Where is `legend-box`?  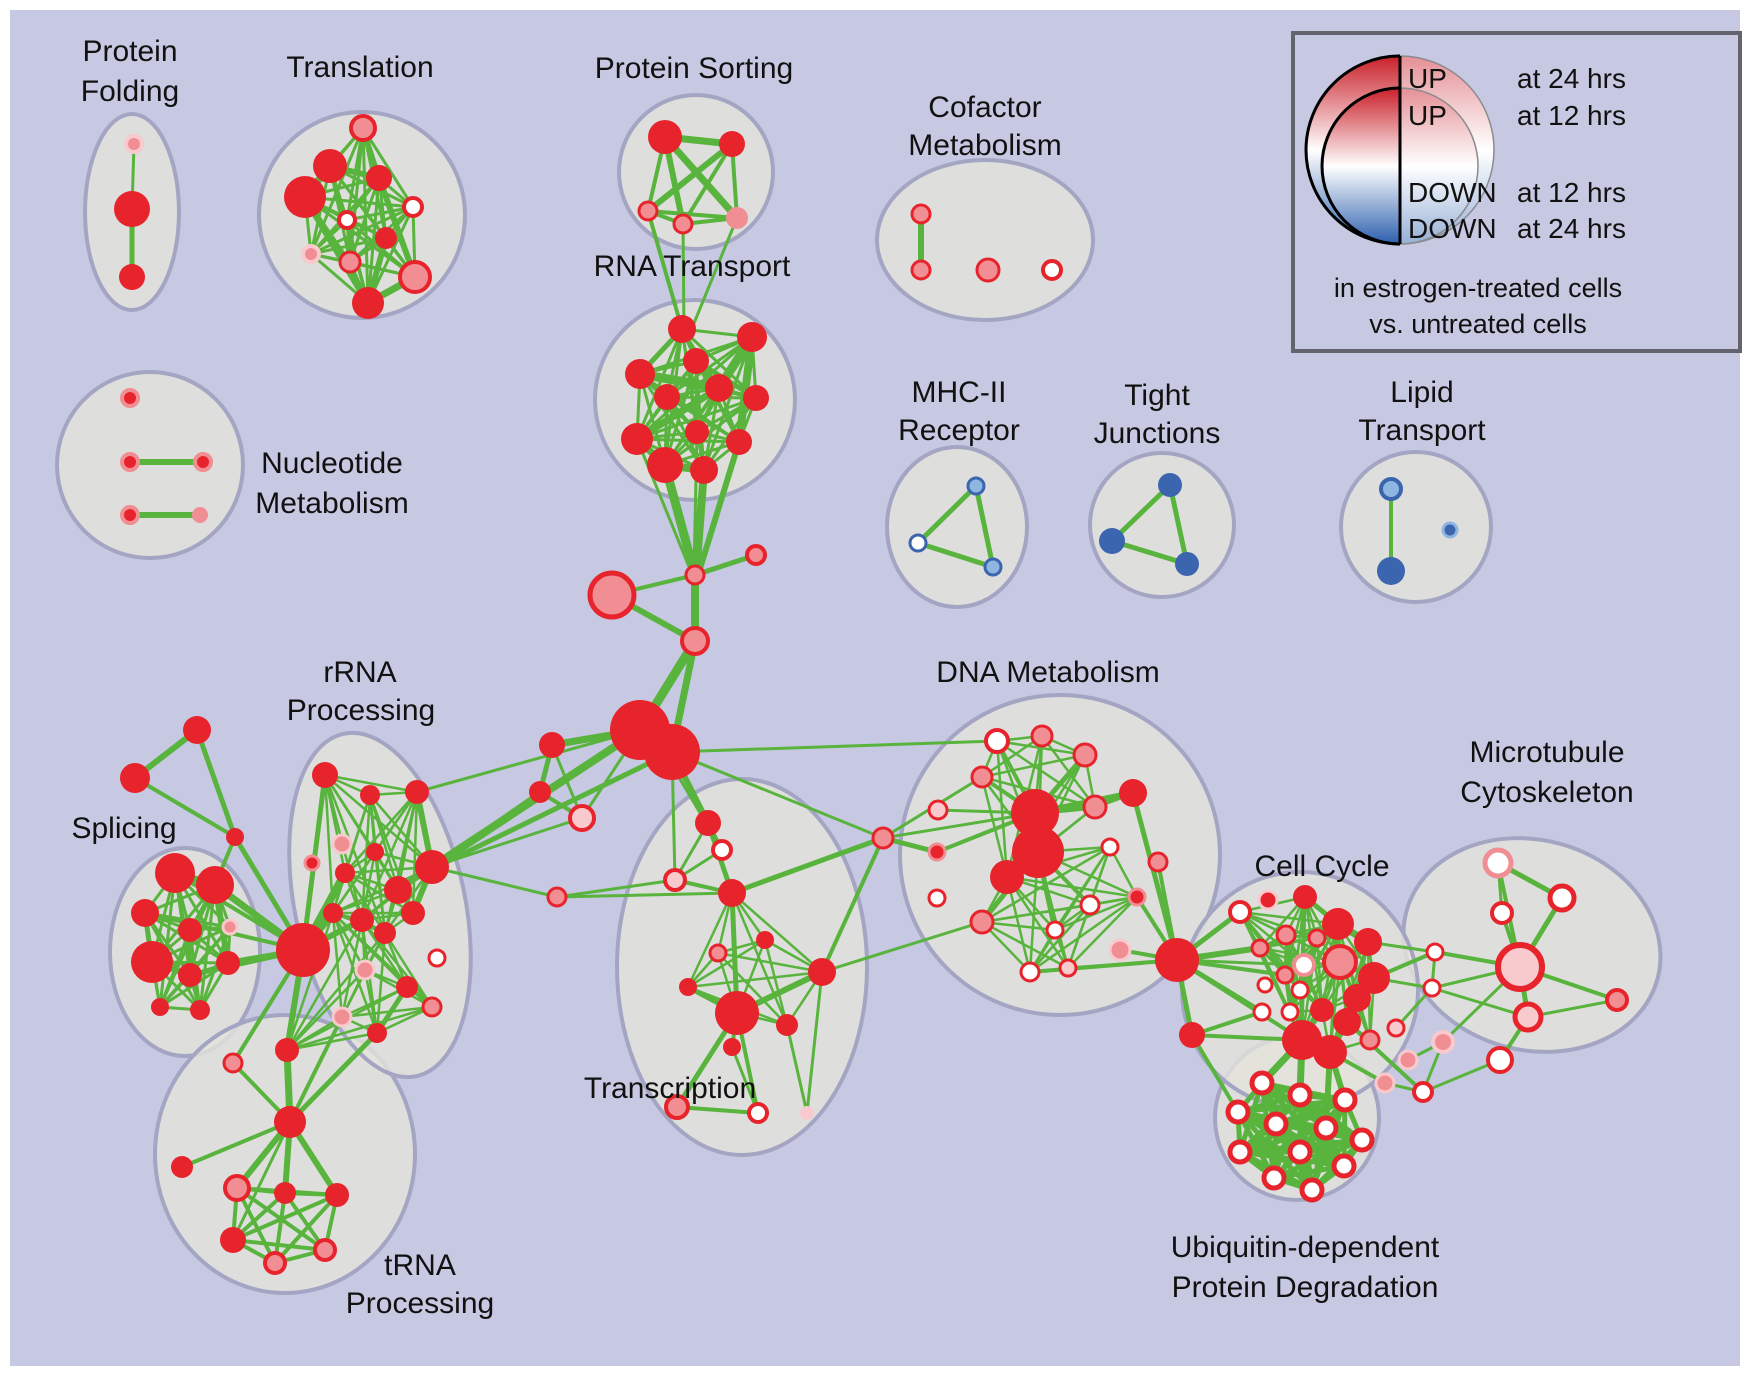 legend-box is located at coordinates (1516, 192).